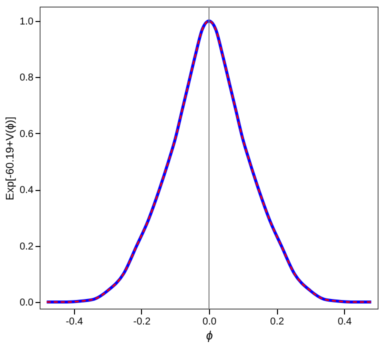  What do you see at coordinates (142, 322) in the screenshot?
I see `x-tick-label: -0.2` at bounding box center [142, 322].